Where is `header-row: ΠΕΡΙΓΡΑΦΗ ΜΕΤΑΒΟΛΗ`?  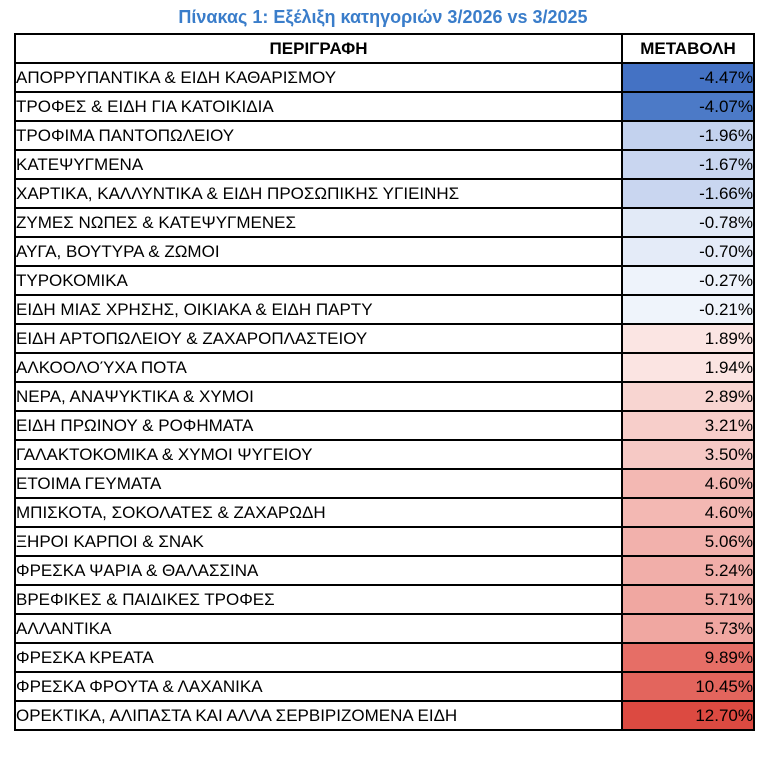
header-row: ΠΕΡΙΓΡΑΦΗ ΜΕΤΑΒΟΛΗ is located at coordinates (384, 48).